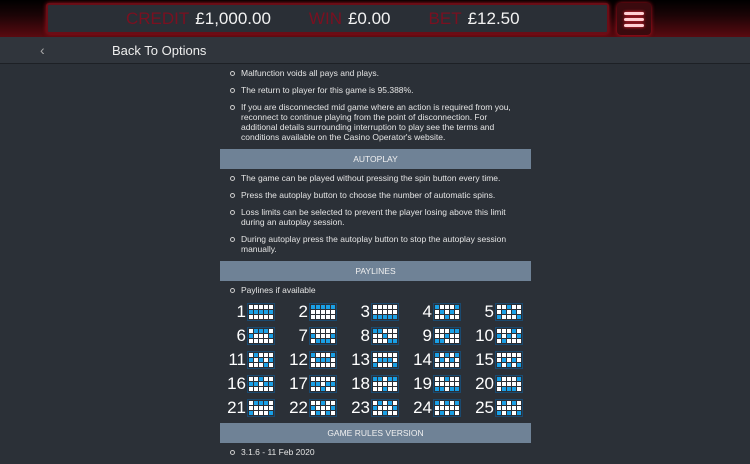 This screenshot has width=750, height=464. What do you see at coordinates (236, 383) in the screenshot?
I see `payline-number: 16` at bounding box center [236, 383].